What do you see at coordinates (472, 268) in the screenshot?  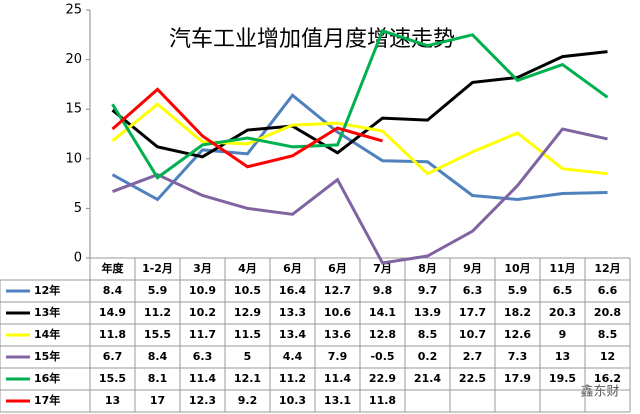 I see `x-tick-label: 9月` at bounding box center [472, 268].